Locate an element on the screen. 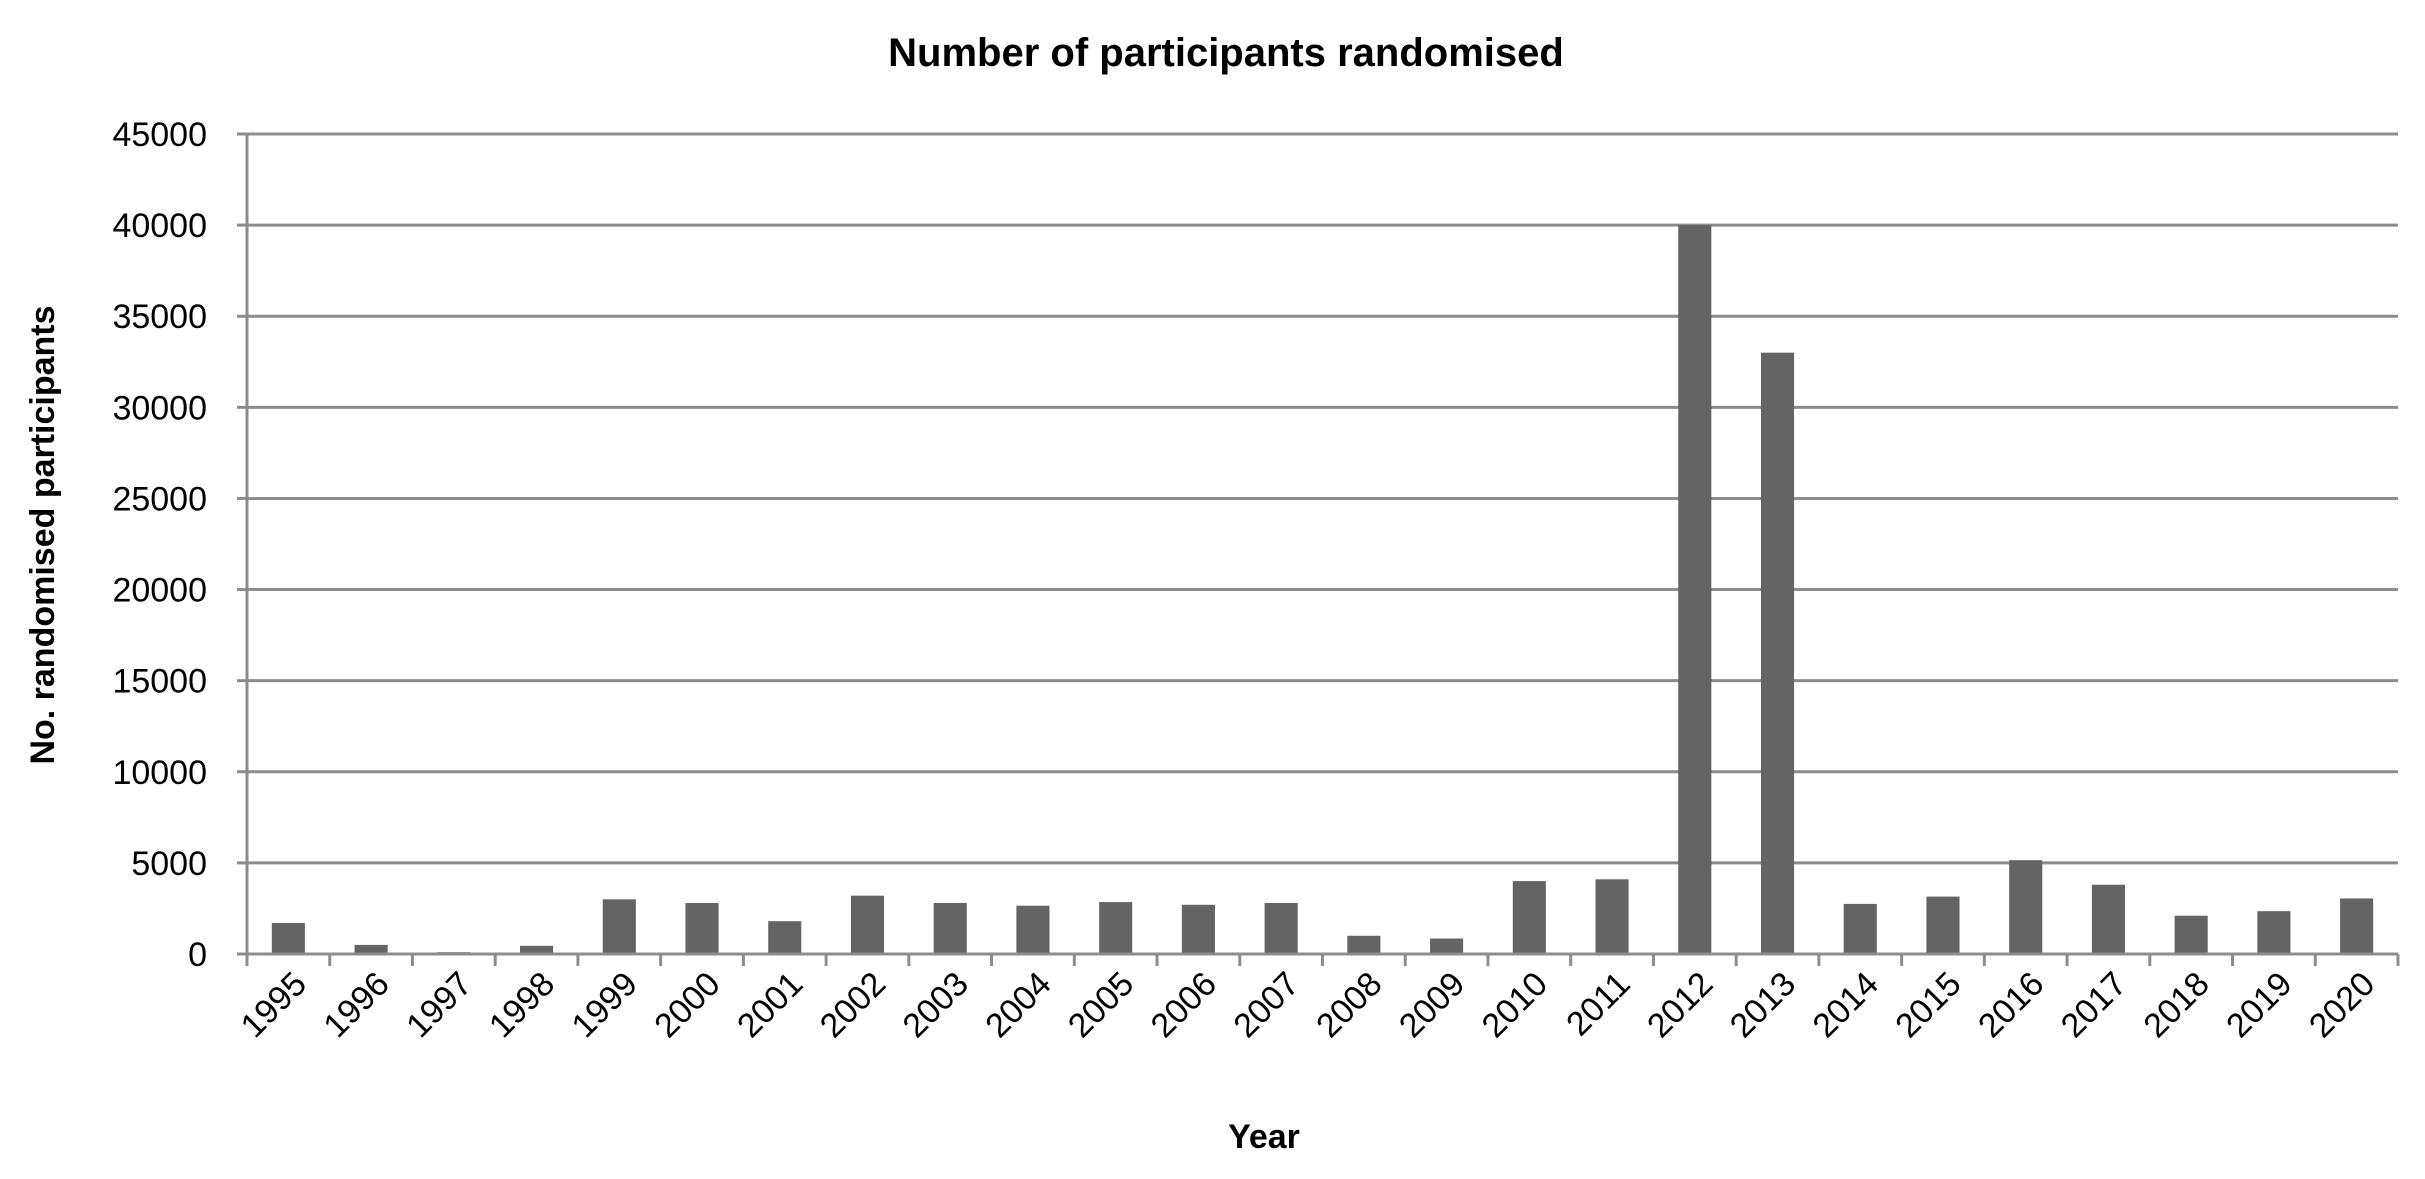 This screenshot has height=1179, width=2425. x-tick-label: 2015 is located at coordinates (1928, 1005).